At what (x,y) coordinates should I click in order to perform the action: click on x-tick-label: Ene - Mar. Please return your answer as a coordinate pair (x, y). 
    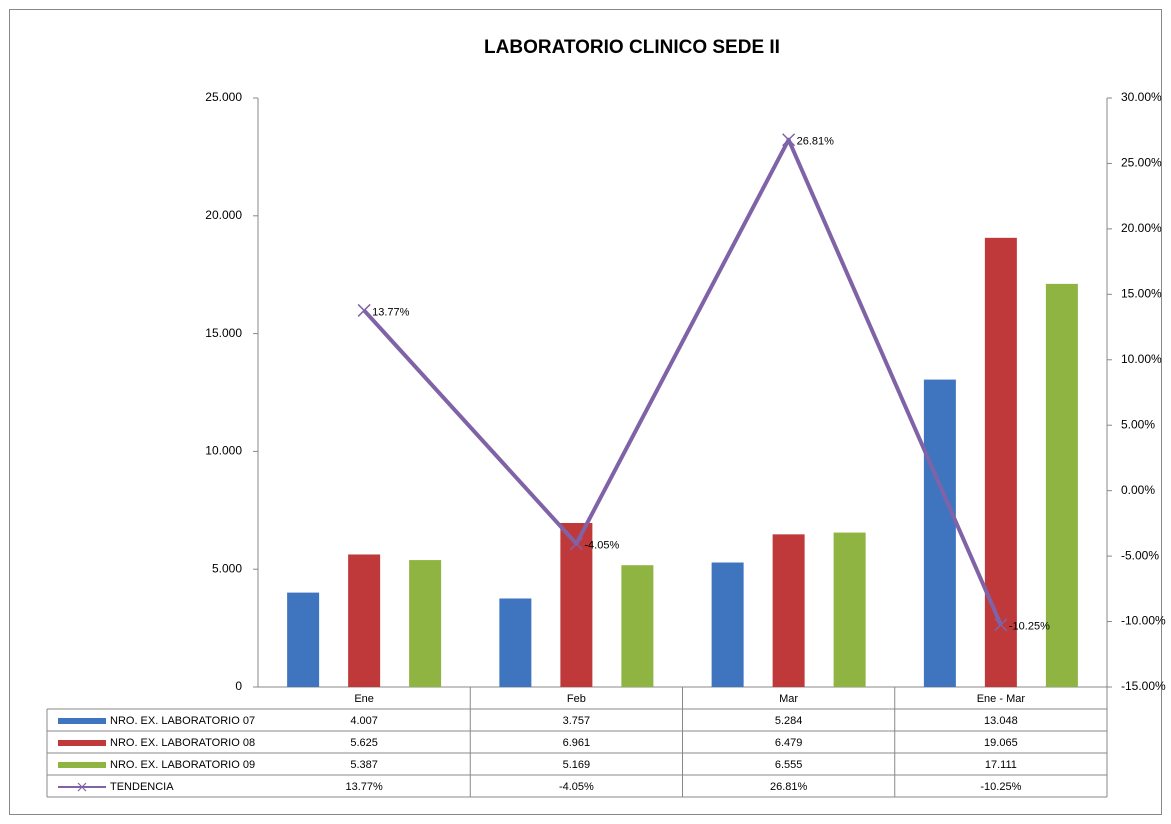
    Looking at the image, I should click on (1001, 699).